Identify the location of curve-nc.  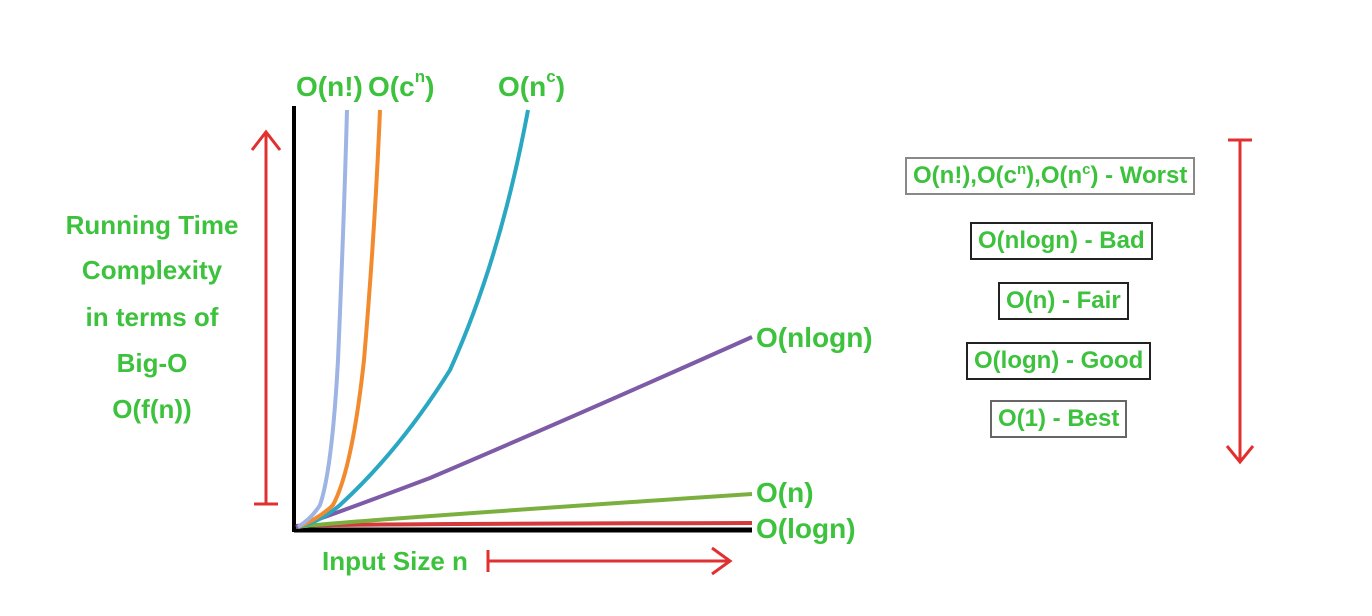
(413, 319).